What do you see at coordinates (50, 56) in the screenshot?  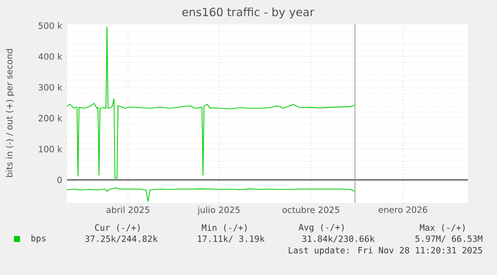 I see `y-tick-label: 400 k` at bounding box center [50, 56].